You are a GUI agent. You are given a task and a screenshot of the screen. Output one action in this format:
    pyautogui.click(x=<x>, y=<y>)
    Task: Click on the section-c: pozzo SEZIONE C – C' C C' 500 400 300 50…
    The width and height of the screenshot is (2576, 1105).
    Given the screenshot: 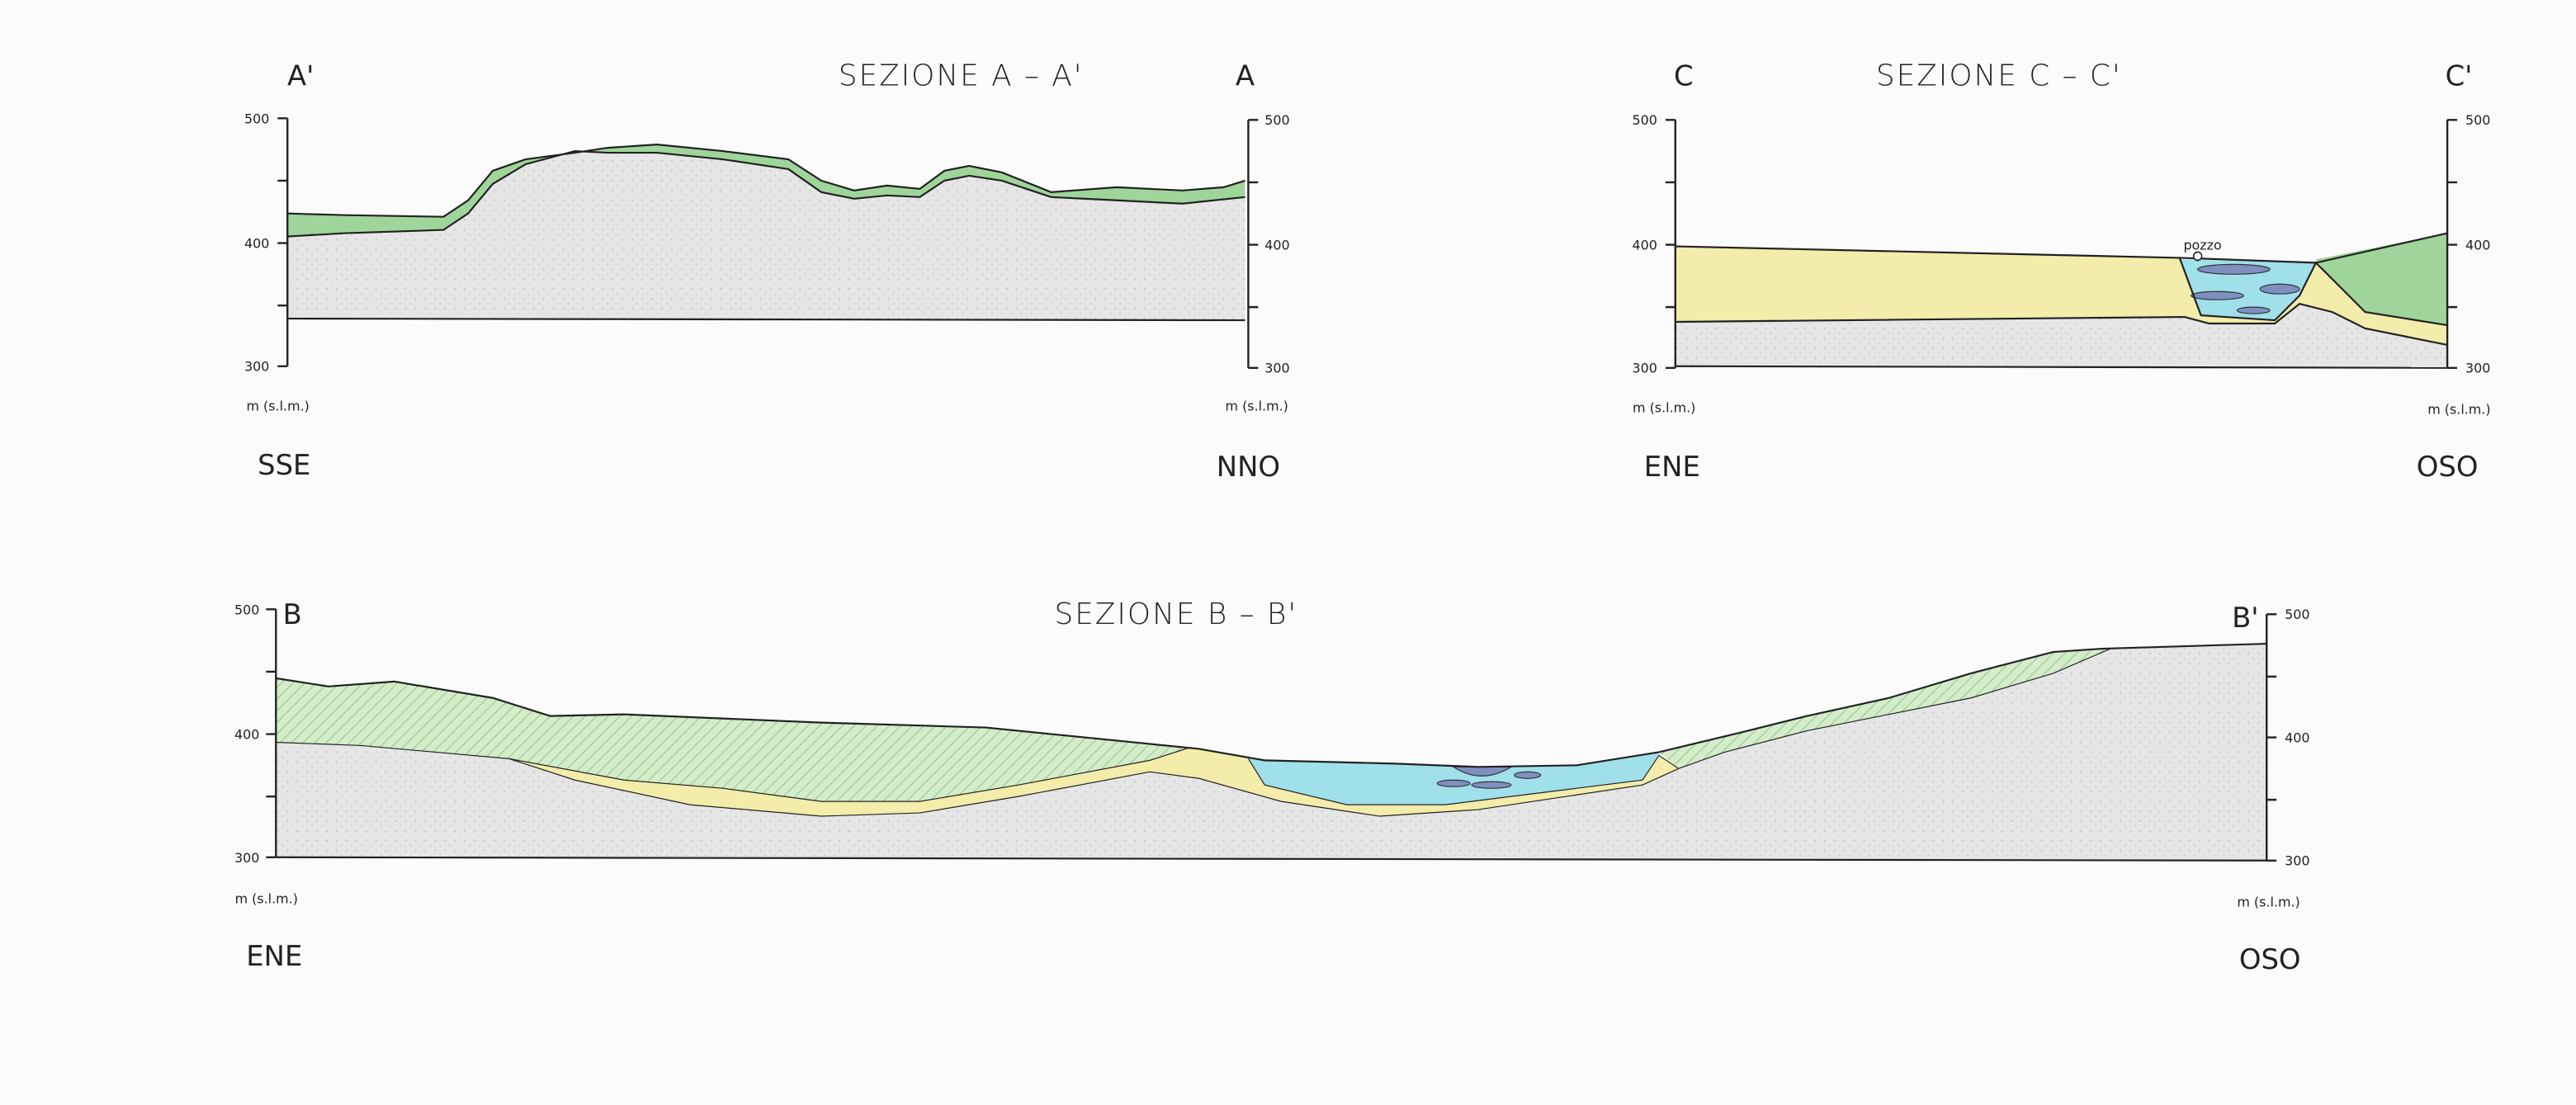 What is the action you would take?
    pyautogui.click(x=2062, y=271)
    